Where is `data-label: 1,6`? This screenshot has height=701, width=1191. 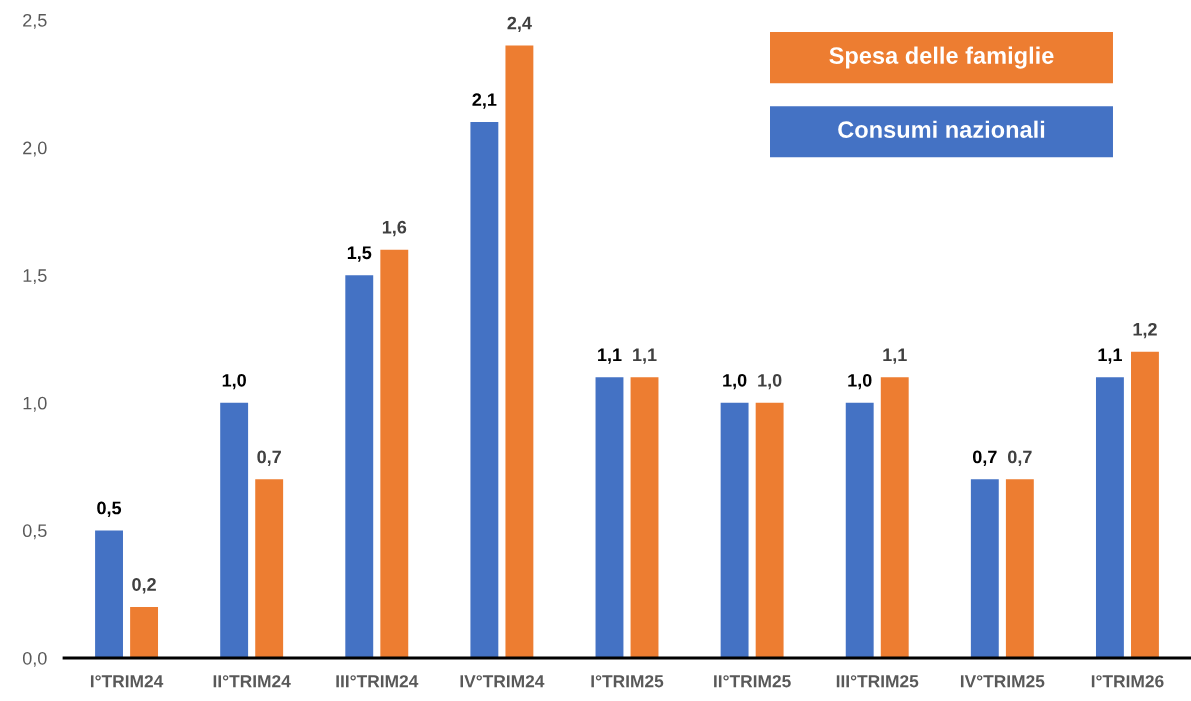
data-label: 1,6 is located at coordinates (394, 228).